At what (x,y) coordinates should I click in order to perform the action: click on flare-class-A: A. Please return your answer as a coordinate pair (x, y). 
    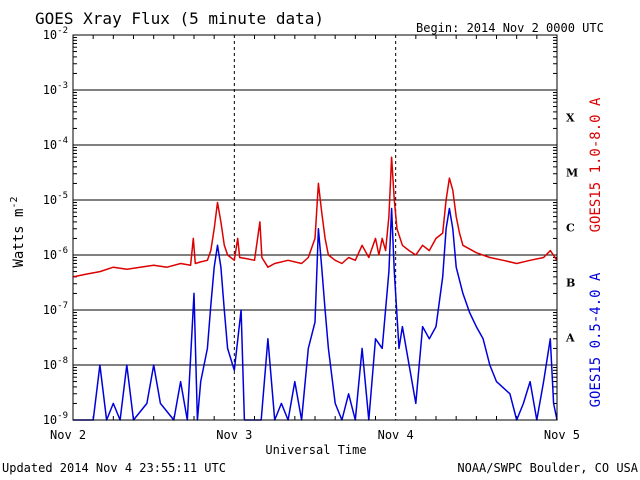
    Looking at the image, I should click on (570, 338).